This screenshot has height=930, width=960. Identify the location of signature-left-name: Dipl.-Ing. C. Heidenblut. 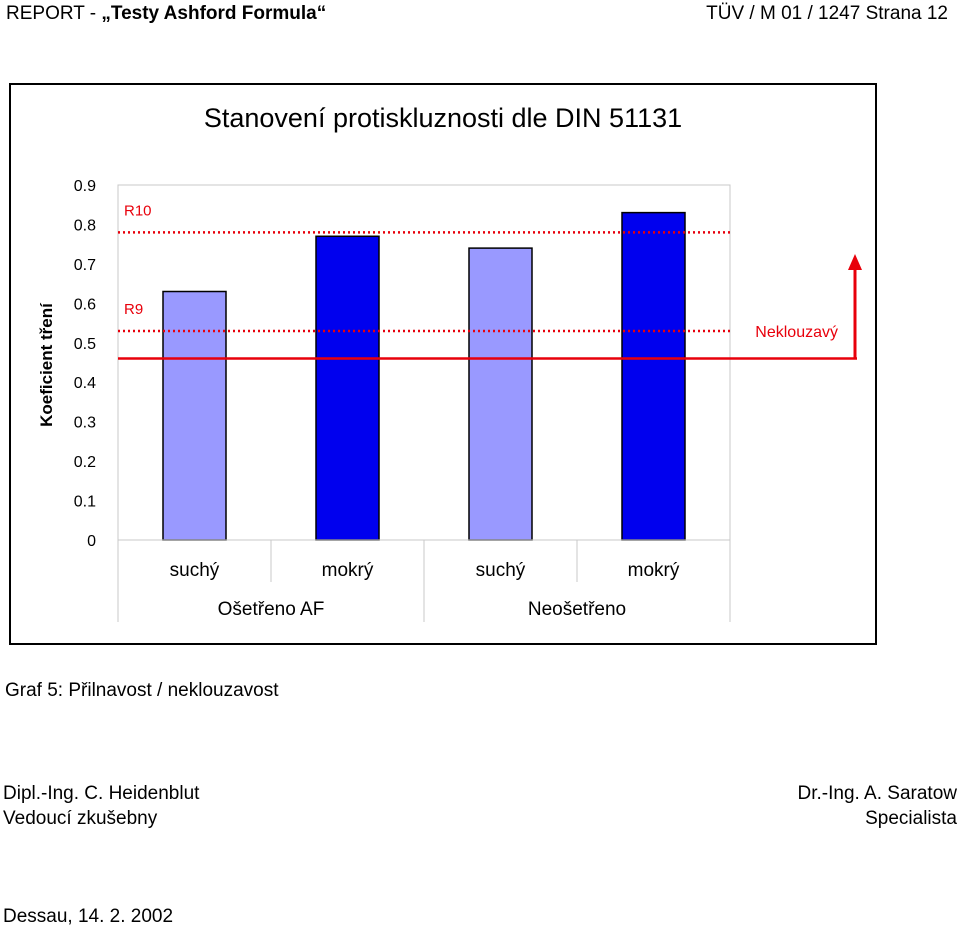
(101, 793).